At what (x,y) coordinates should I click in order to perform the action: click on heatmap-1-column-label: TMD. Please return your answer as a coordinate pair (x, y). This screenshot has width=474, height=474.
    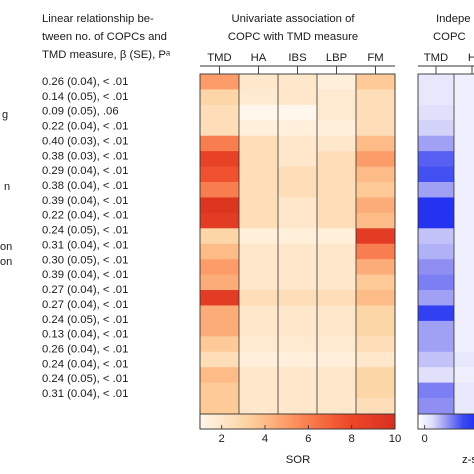
    Looking at the image, I should click on (219, 58).